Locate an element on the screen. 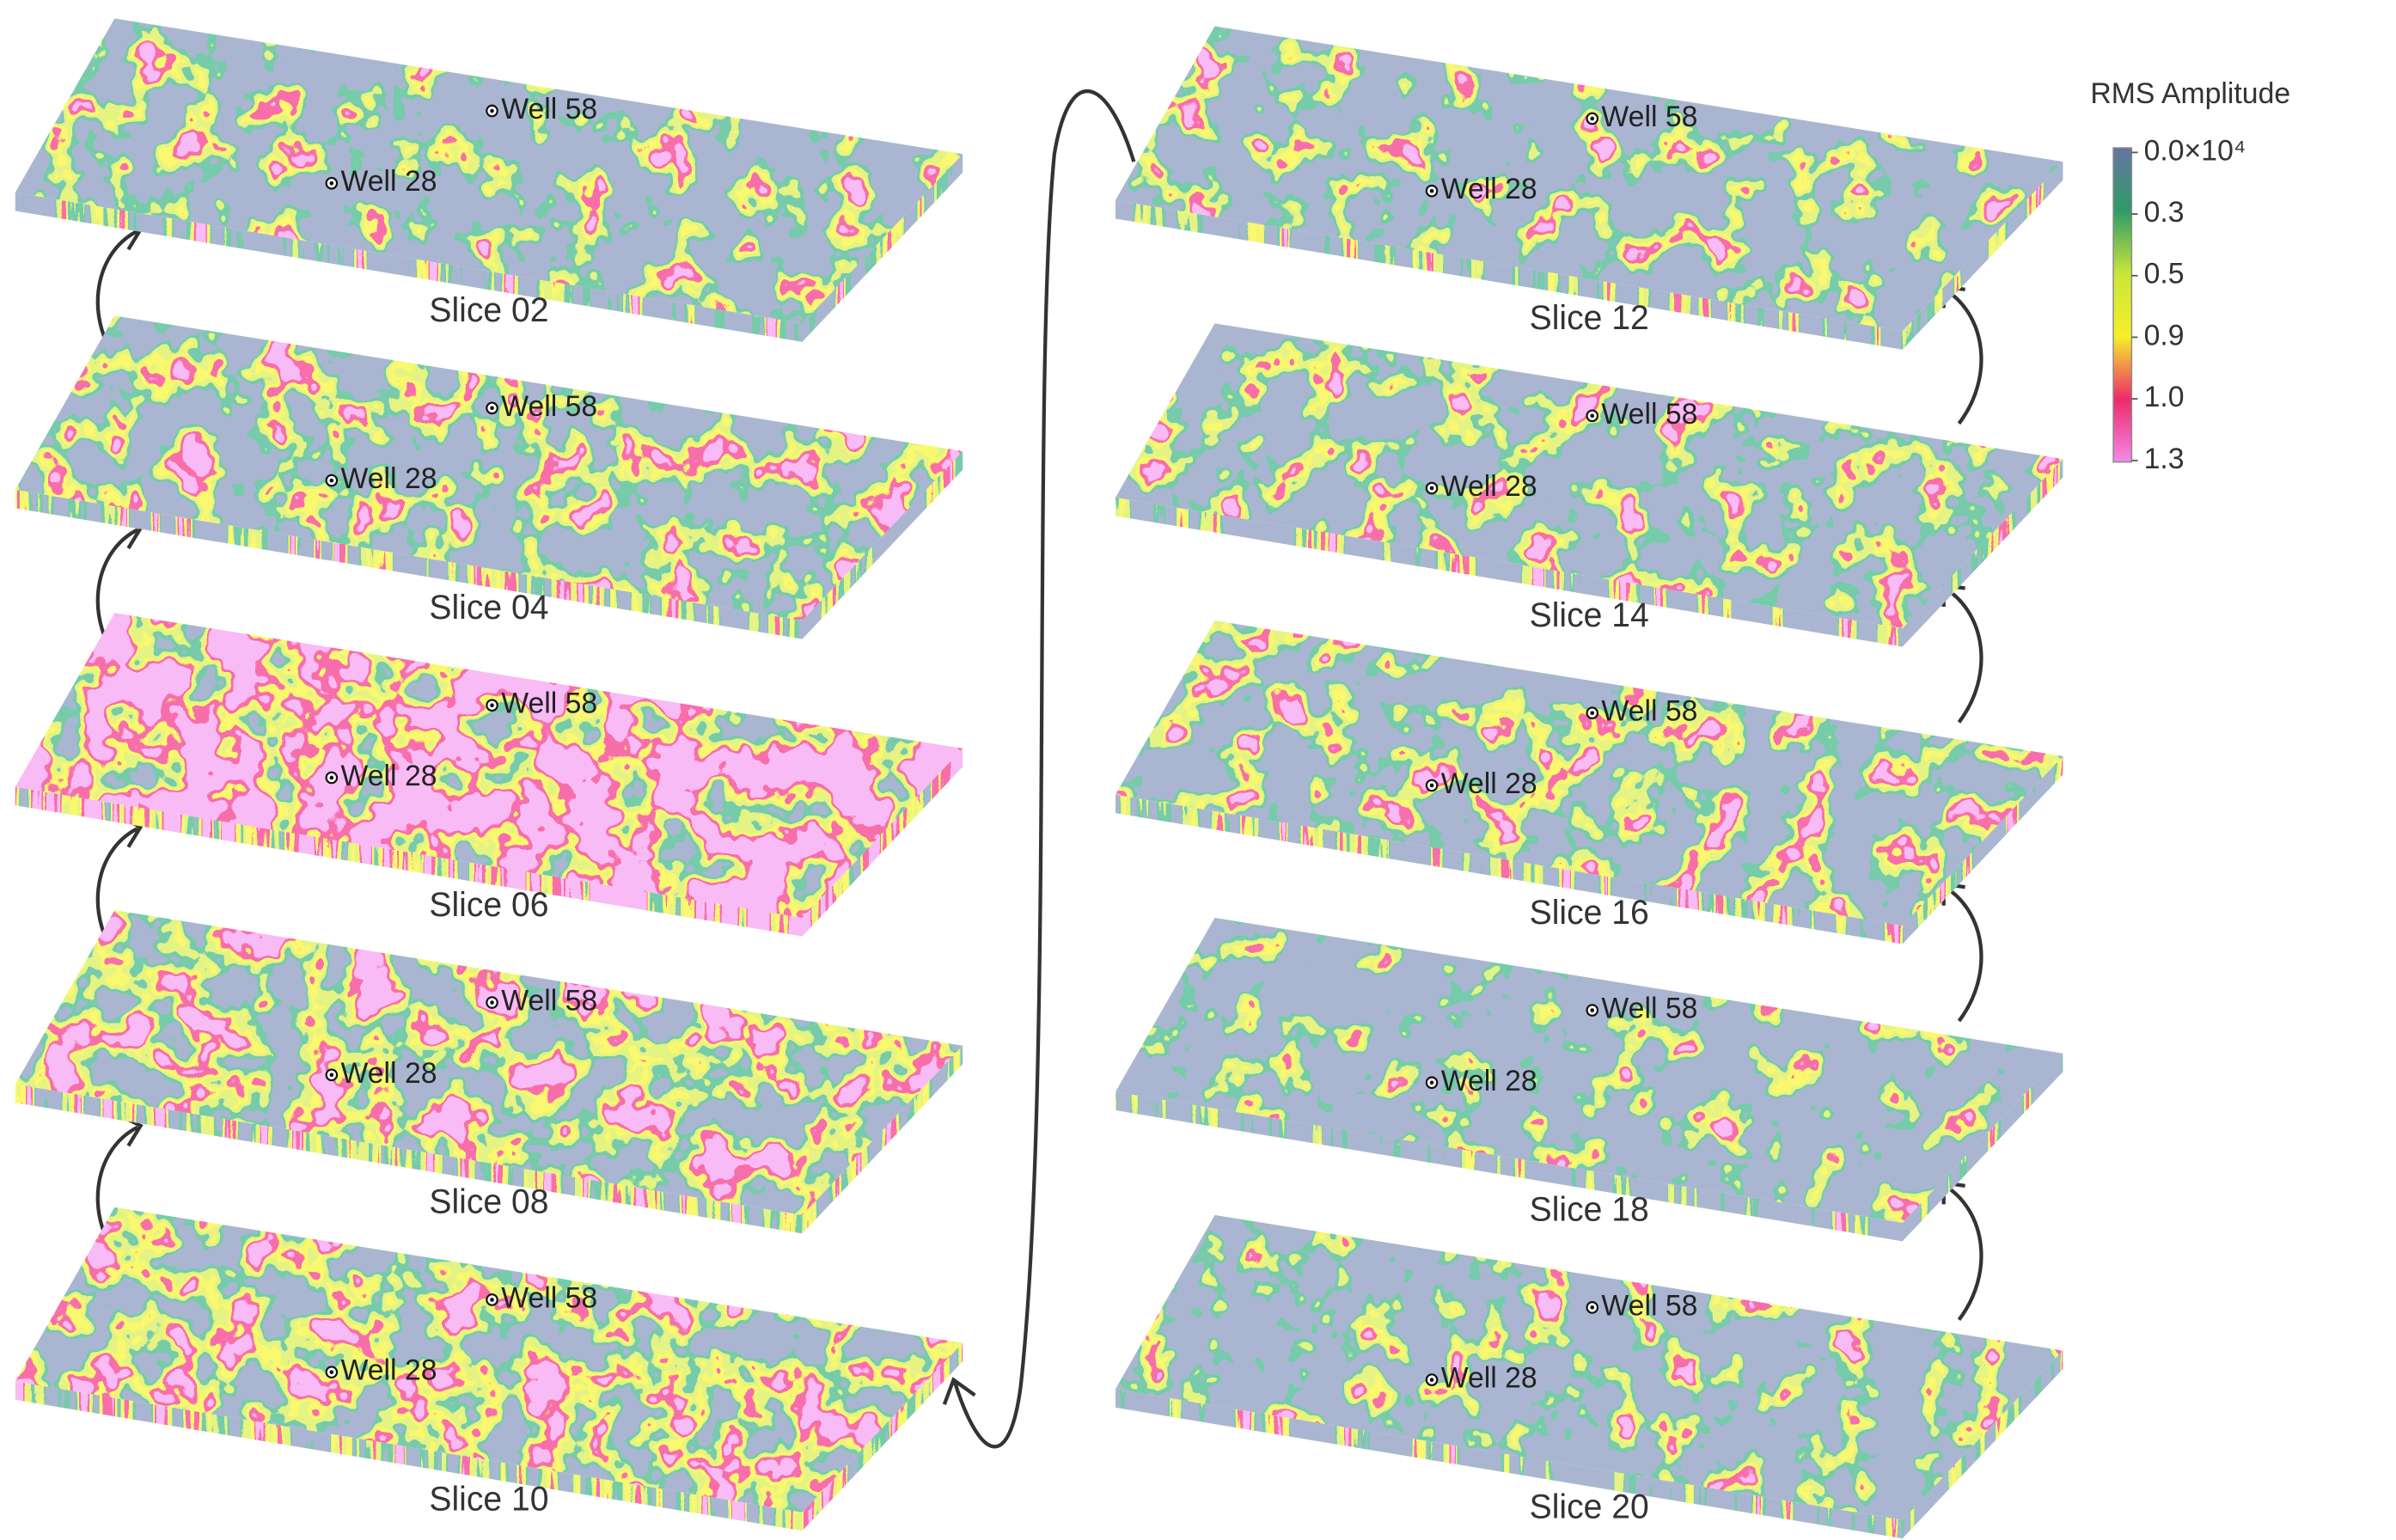  slice-label: Slice 04 is located at coordinates (488, 607).